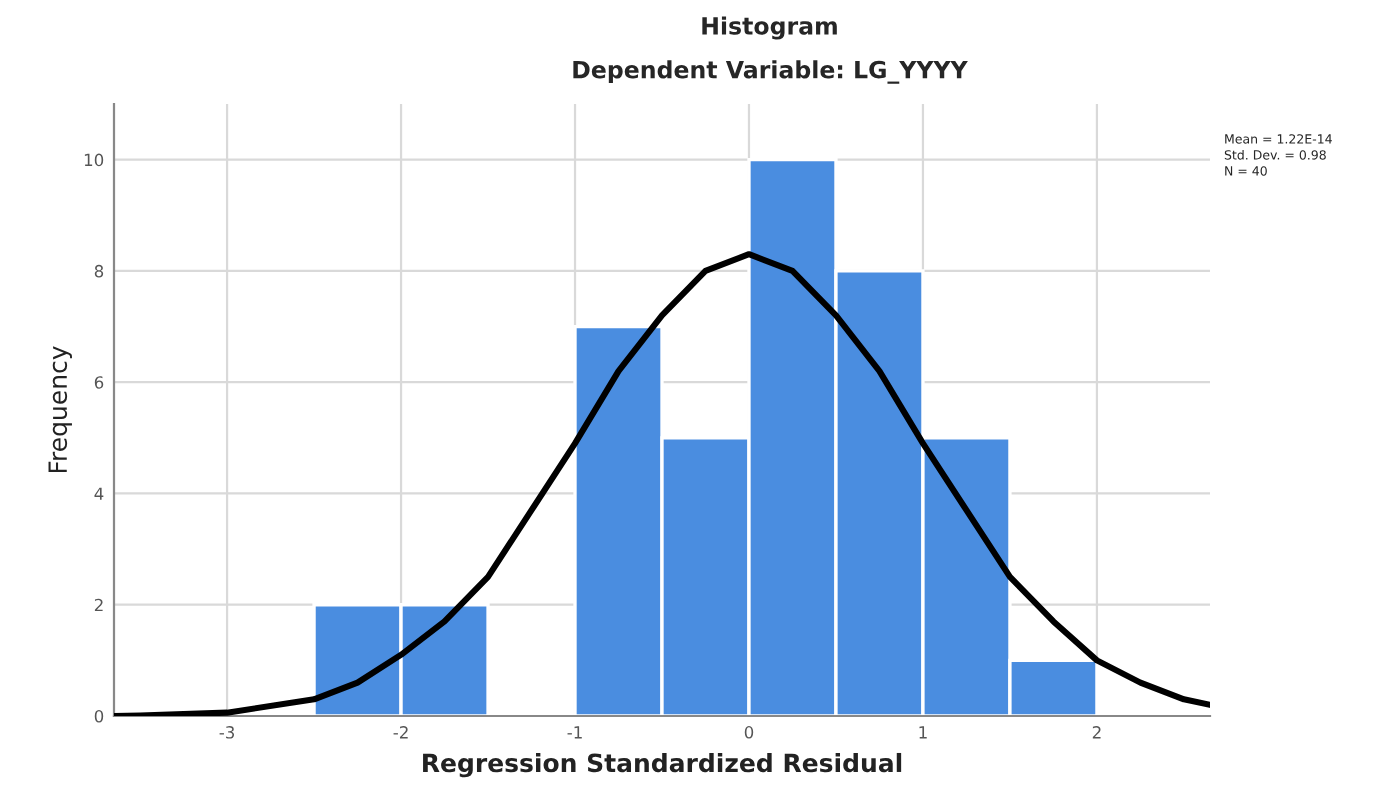 The height and width of the screenshot is (802, 1374). What do you see at coordinates (98, 605) in the screenshot?
I see `y-tick-label: 2` at bounding box center [98, 605].